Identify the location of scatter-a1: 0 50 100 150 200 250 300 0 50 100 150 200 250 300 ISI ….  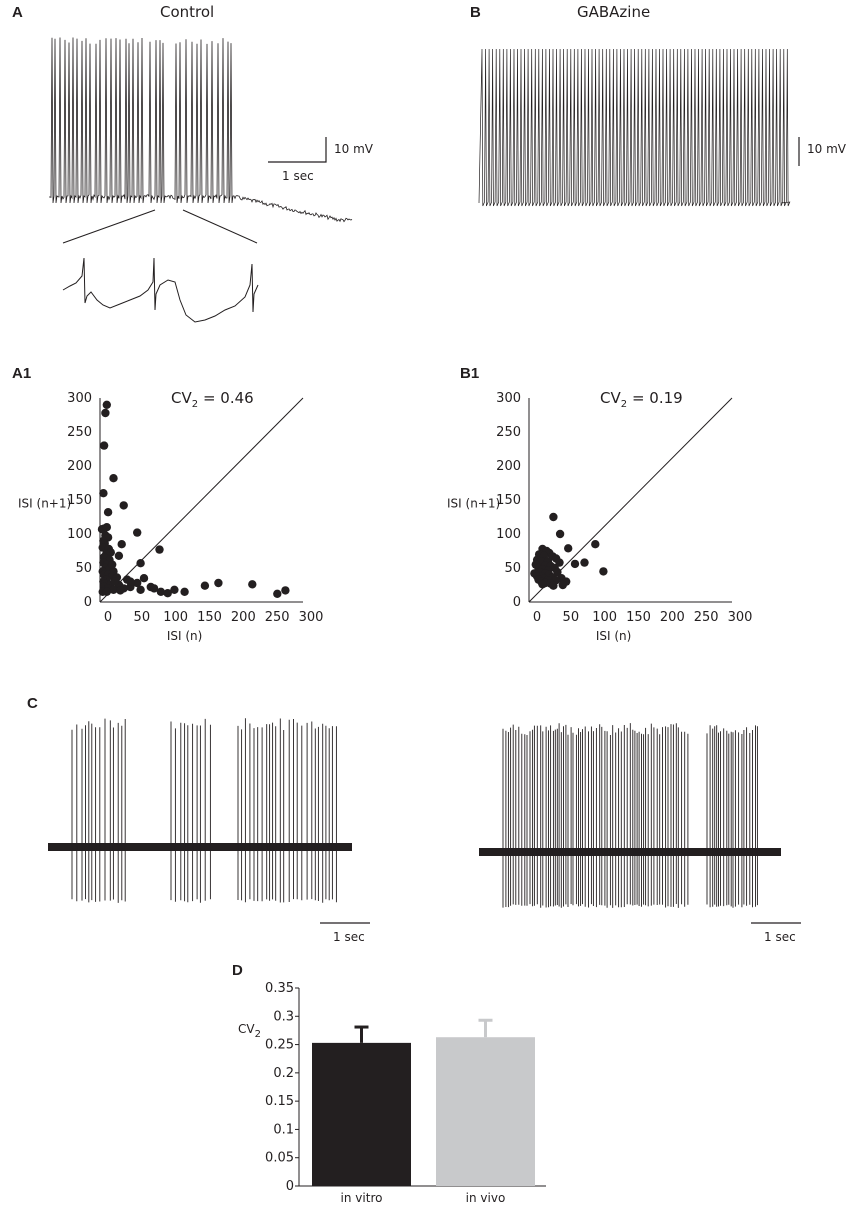
(170, 516).